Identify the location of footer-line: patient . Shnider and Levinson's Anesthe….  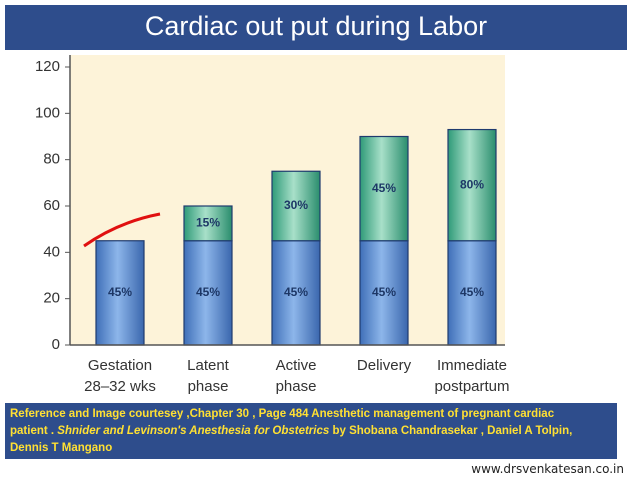
(311, 431).